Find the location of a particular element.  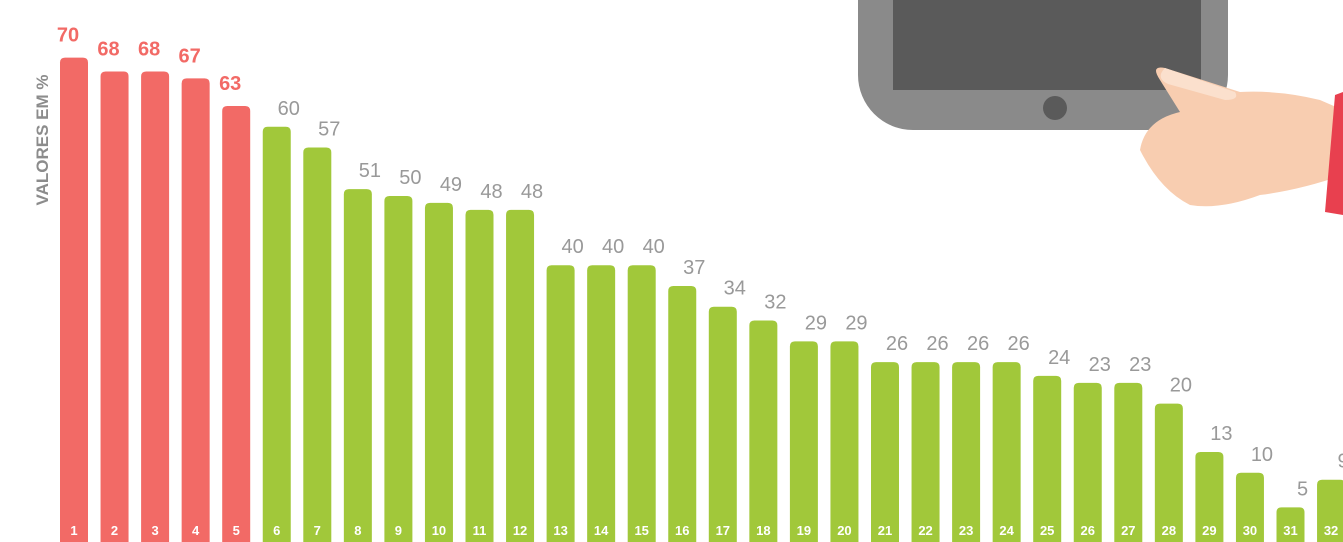

category-label: 21 is located at coordinates (885, 530).